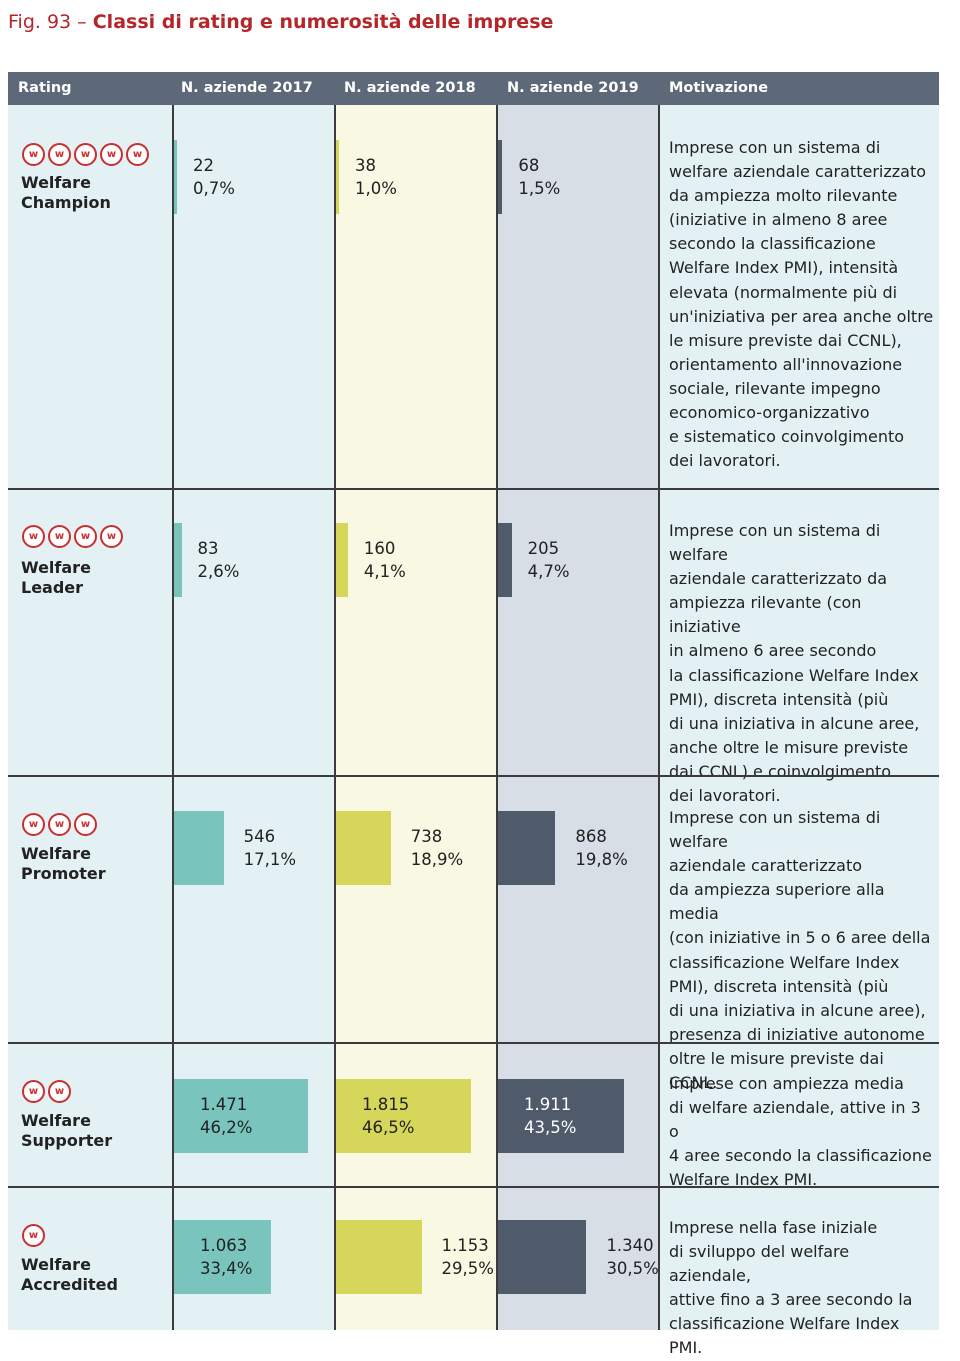  I want to click on company-percent: 1,5%, so click(539, 188).